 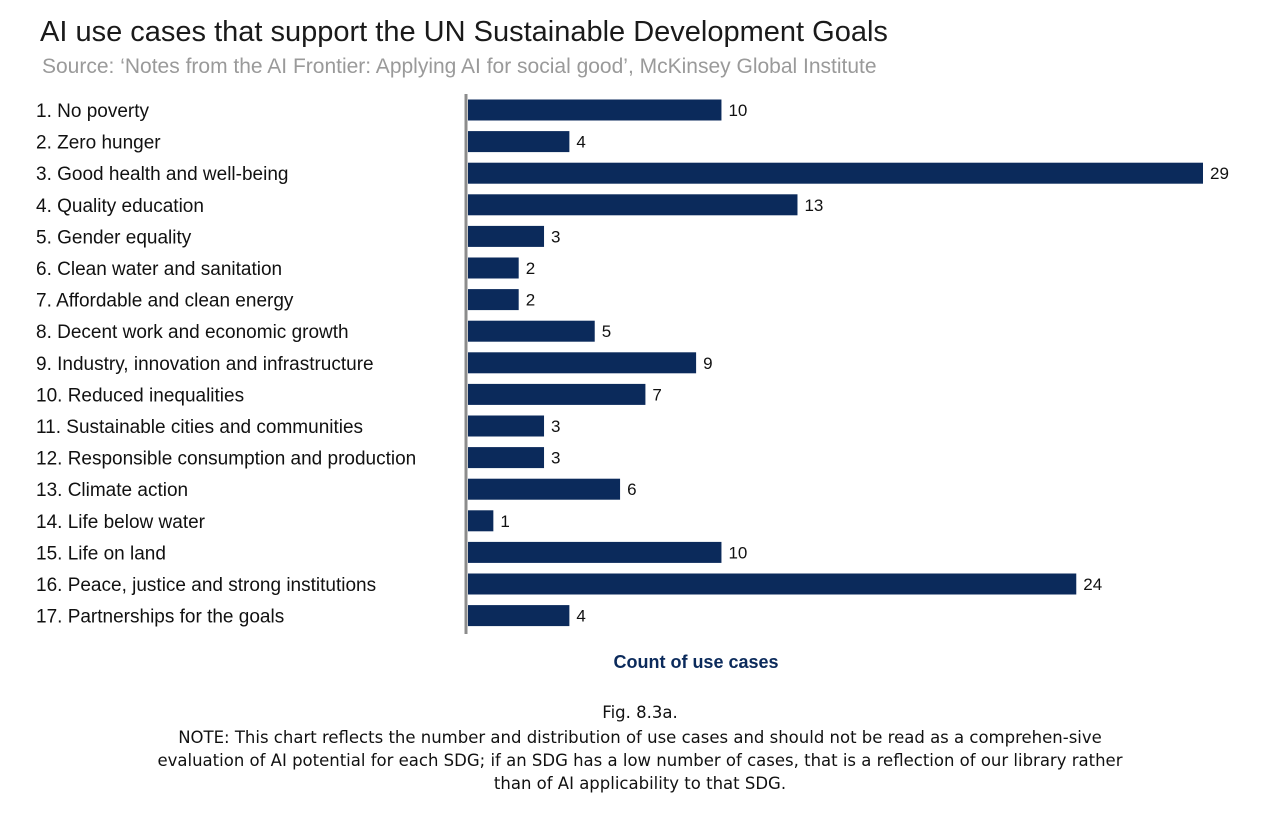 I want to click on bar-value-label: 24, so click(x=1092, y=584).